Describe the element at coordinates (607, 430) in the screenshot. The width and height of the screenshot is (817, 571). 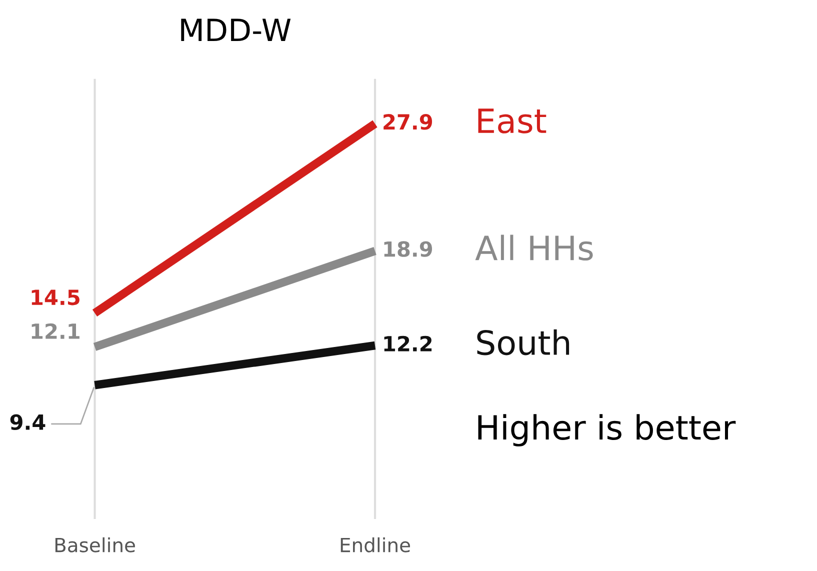
I see `annotation: Higher is better` at that location.